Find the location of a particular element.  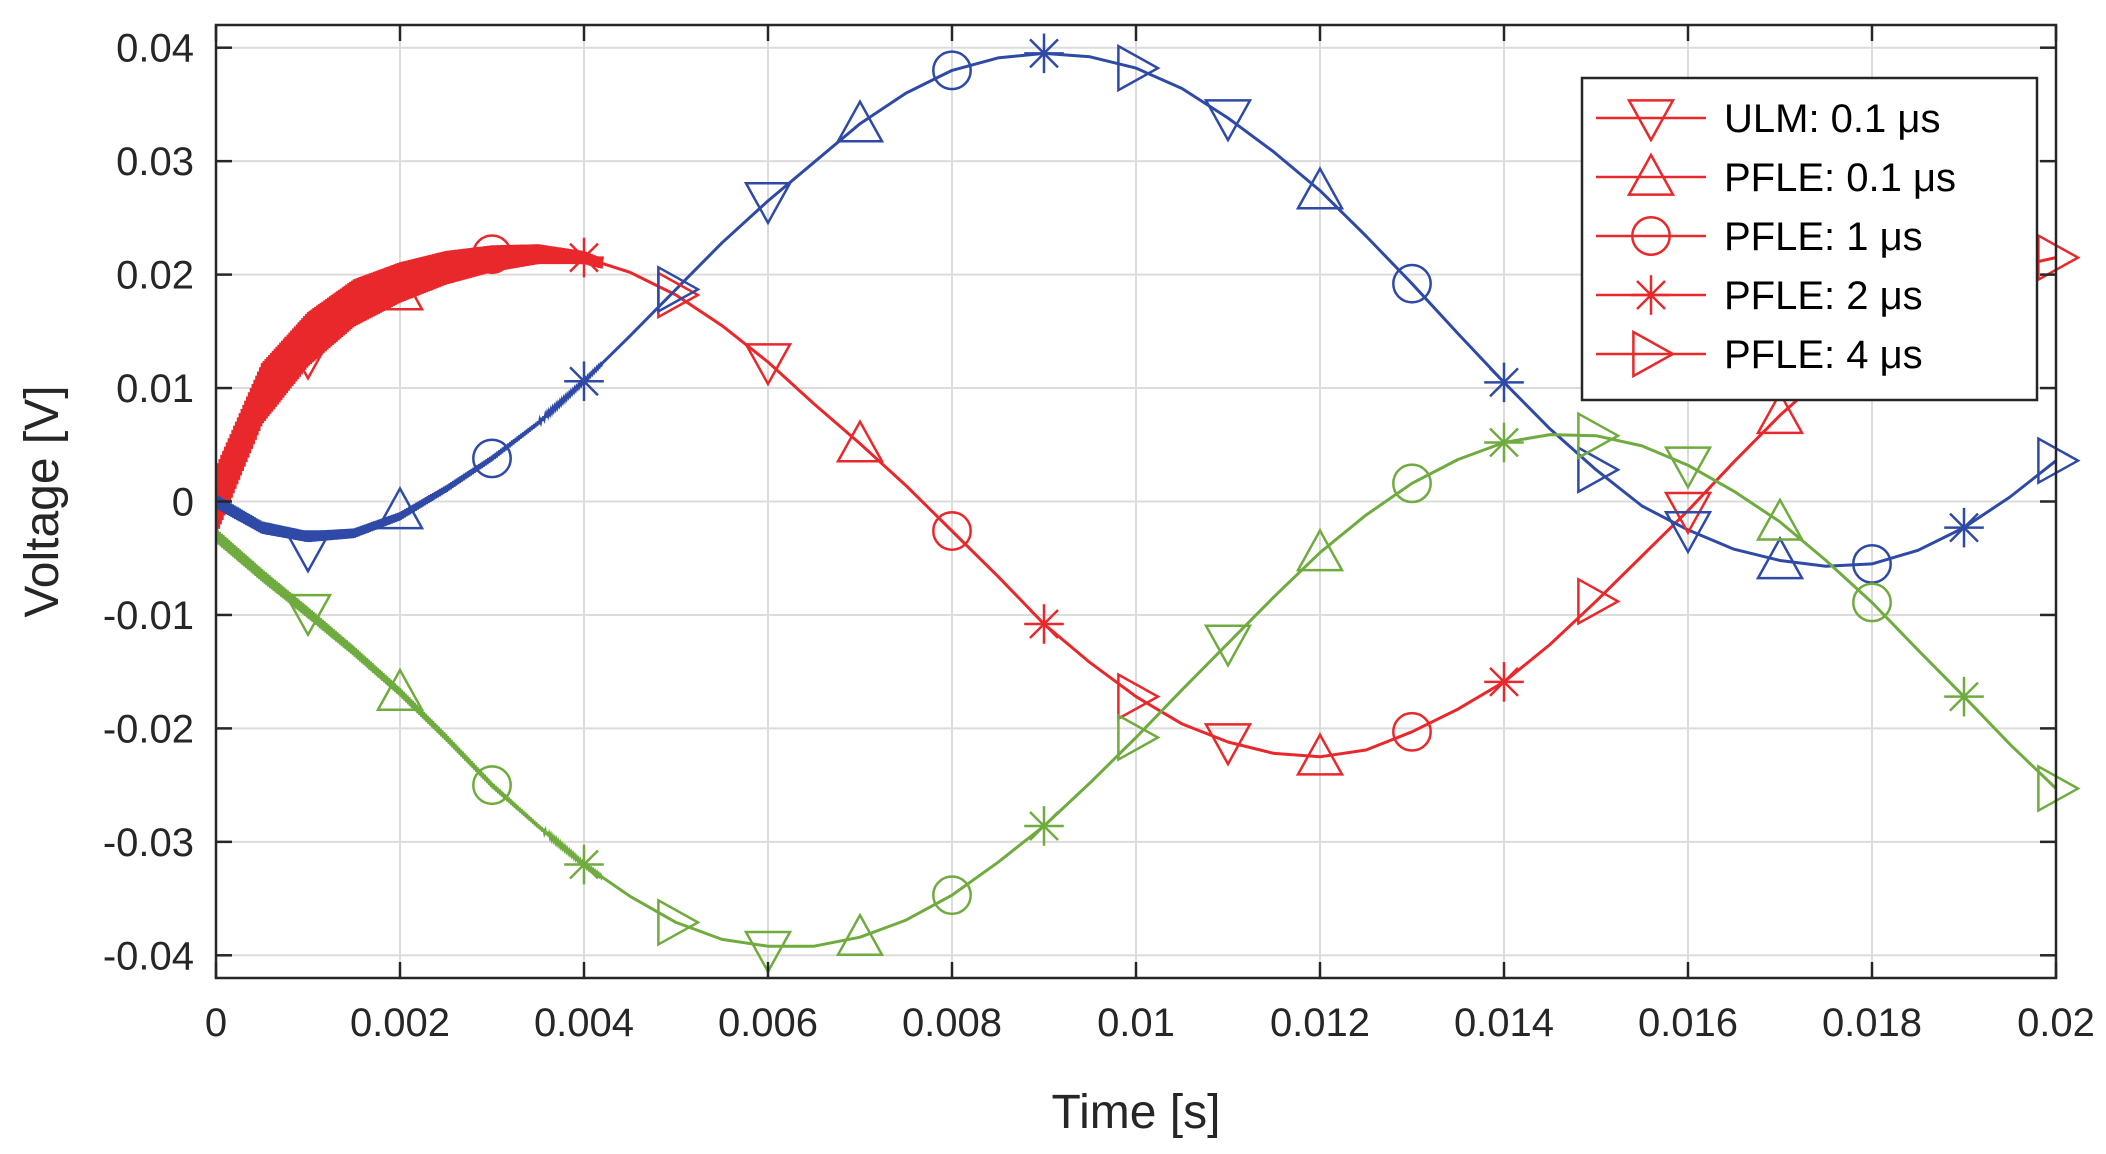

series-0-ripple is located at coordinates (410, 389).